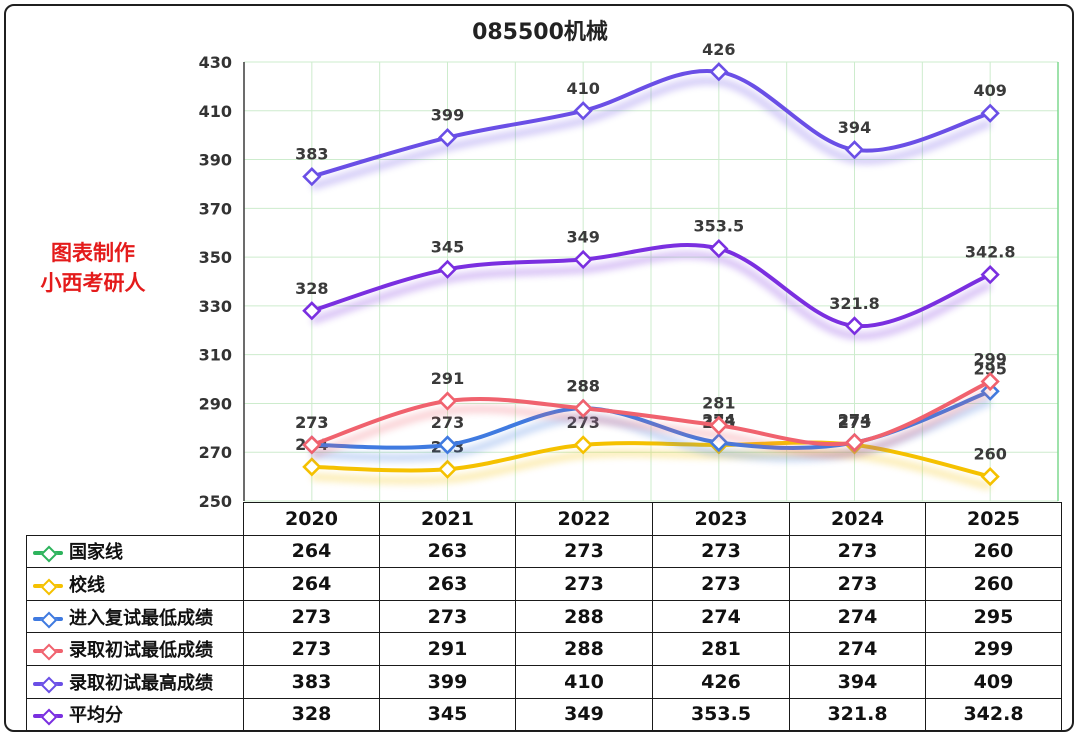 The width and height of the screenshot is (1080, 738). Describe the element at coordinates (311, 519) in the screenshot. I see `table-header-cell: 2020` at that location.